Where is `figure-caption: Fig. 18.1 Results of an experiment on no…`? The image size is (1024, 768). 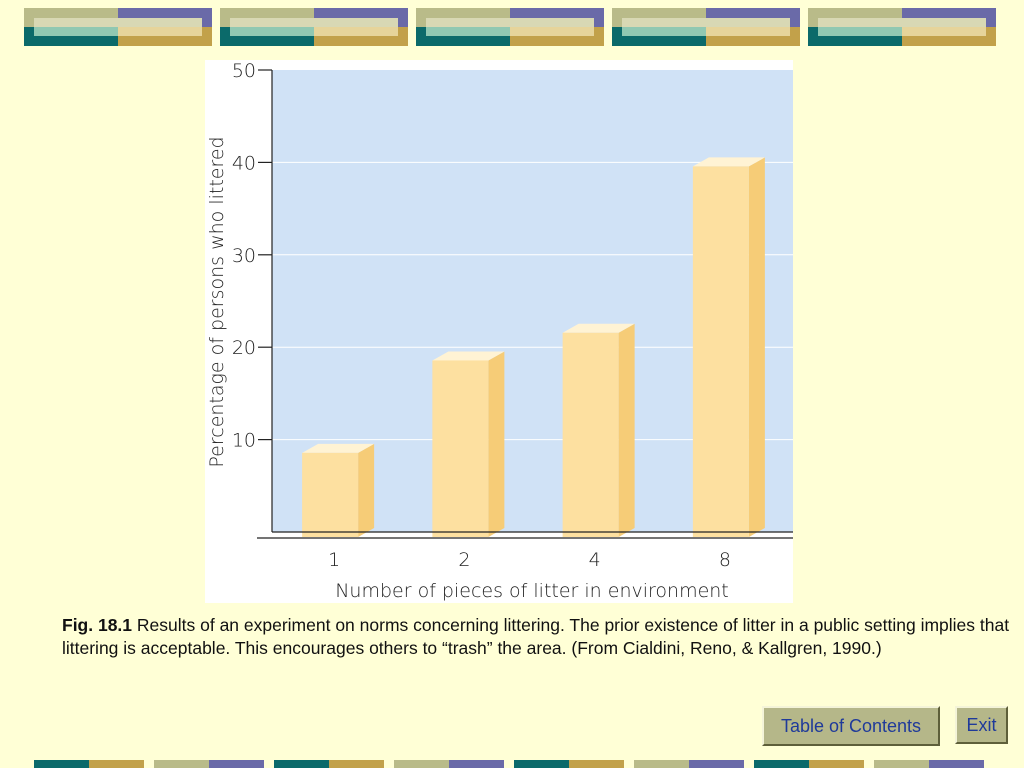 figure-caption: Fig. 18.1 Results of an experiment on no… is located at coordinates (537, 637).